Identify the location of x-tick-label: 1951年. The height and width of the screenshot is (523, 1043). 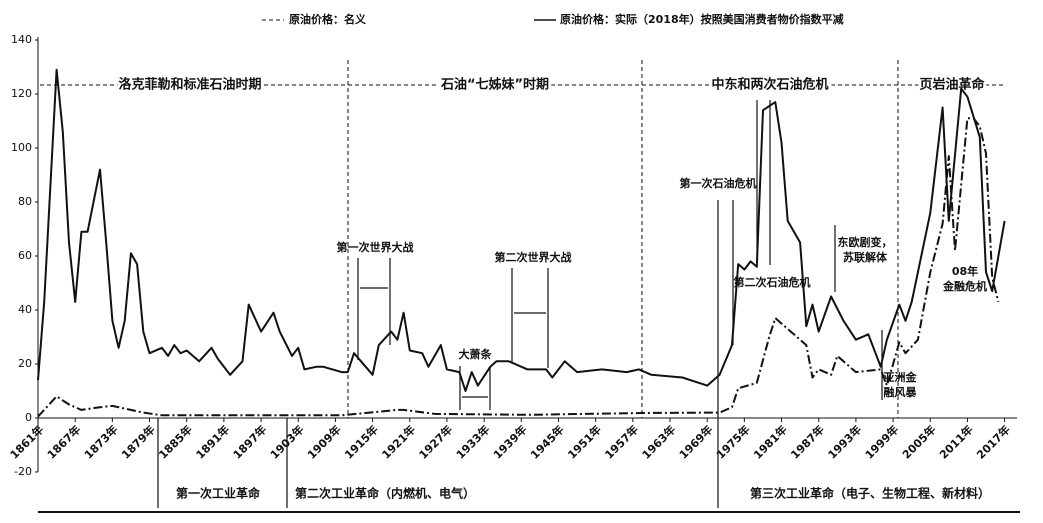
(584, 441).